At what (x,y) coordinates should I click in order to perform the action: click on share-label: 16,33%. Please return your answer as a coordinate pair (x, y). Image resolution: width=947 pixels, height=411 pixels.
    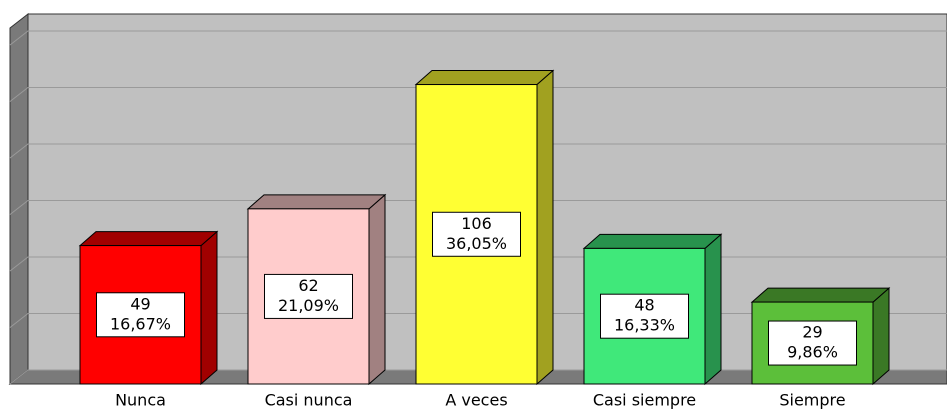
    Looking at the image, I should click on (644, 325).